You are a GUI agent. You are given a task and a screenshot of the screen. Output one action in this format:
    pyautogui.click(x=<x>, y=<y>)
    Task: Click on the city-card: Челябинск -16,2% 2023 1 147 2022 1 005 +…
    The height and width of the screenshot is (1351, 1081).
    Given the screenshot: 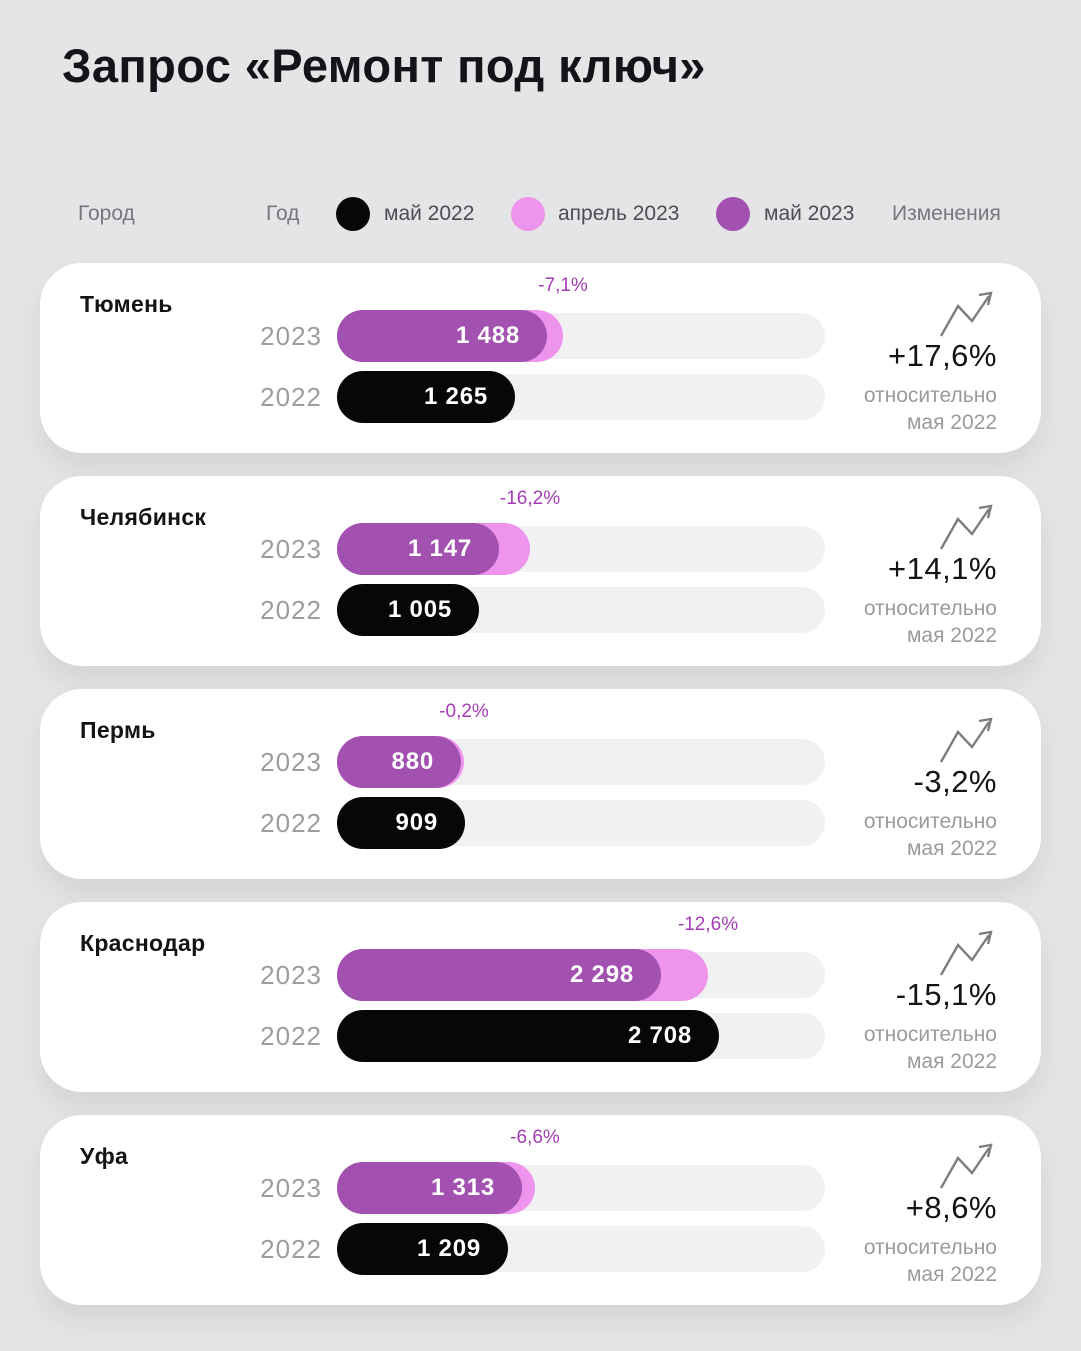 What is the action you would take?
    pyautogui.click(x=540, y=571)
    